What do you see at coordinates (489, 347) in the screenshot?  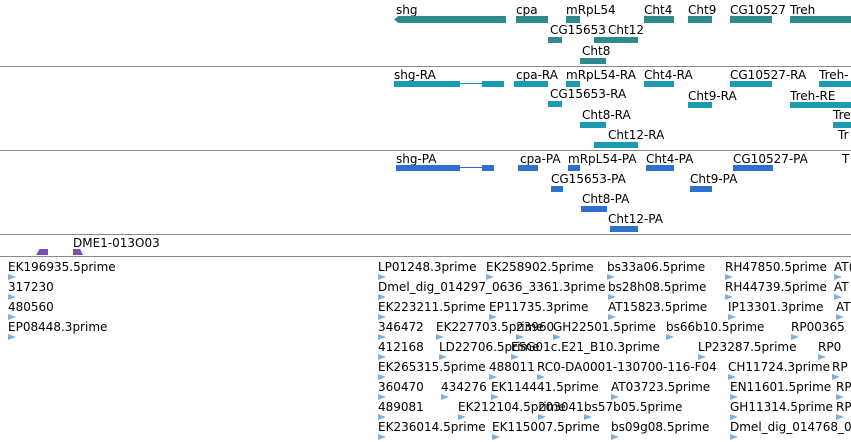 I see `est-label: LD22706.5prime` at bounding box center [489, 347].